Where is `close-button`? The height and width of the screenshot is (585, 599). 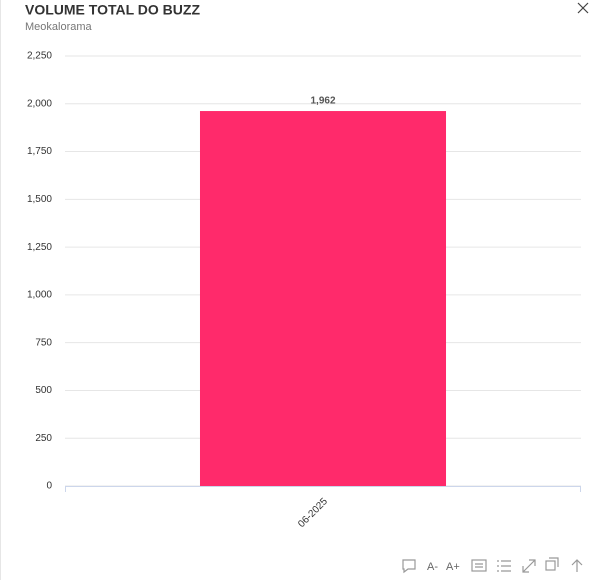 close-button is located at coordinates (583, 8).